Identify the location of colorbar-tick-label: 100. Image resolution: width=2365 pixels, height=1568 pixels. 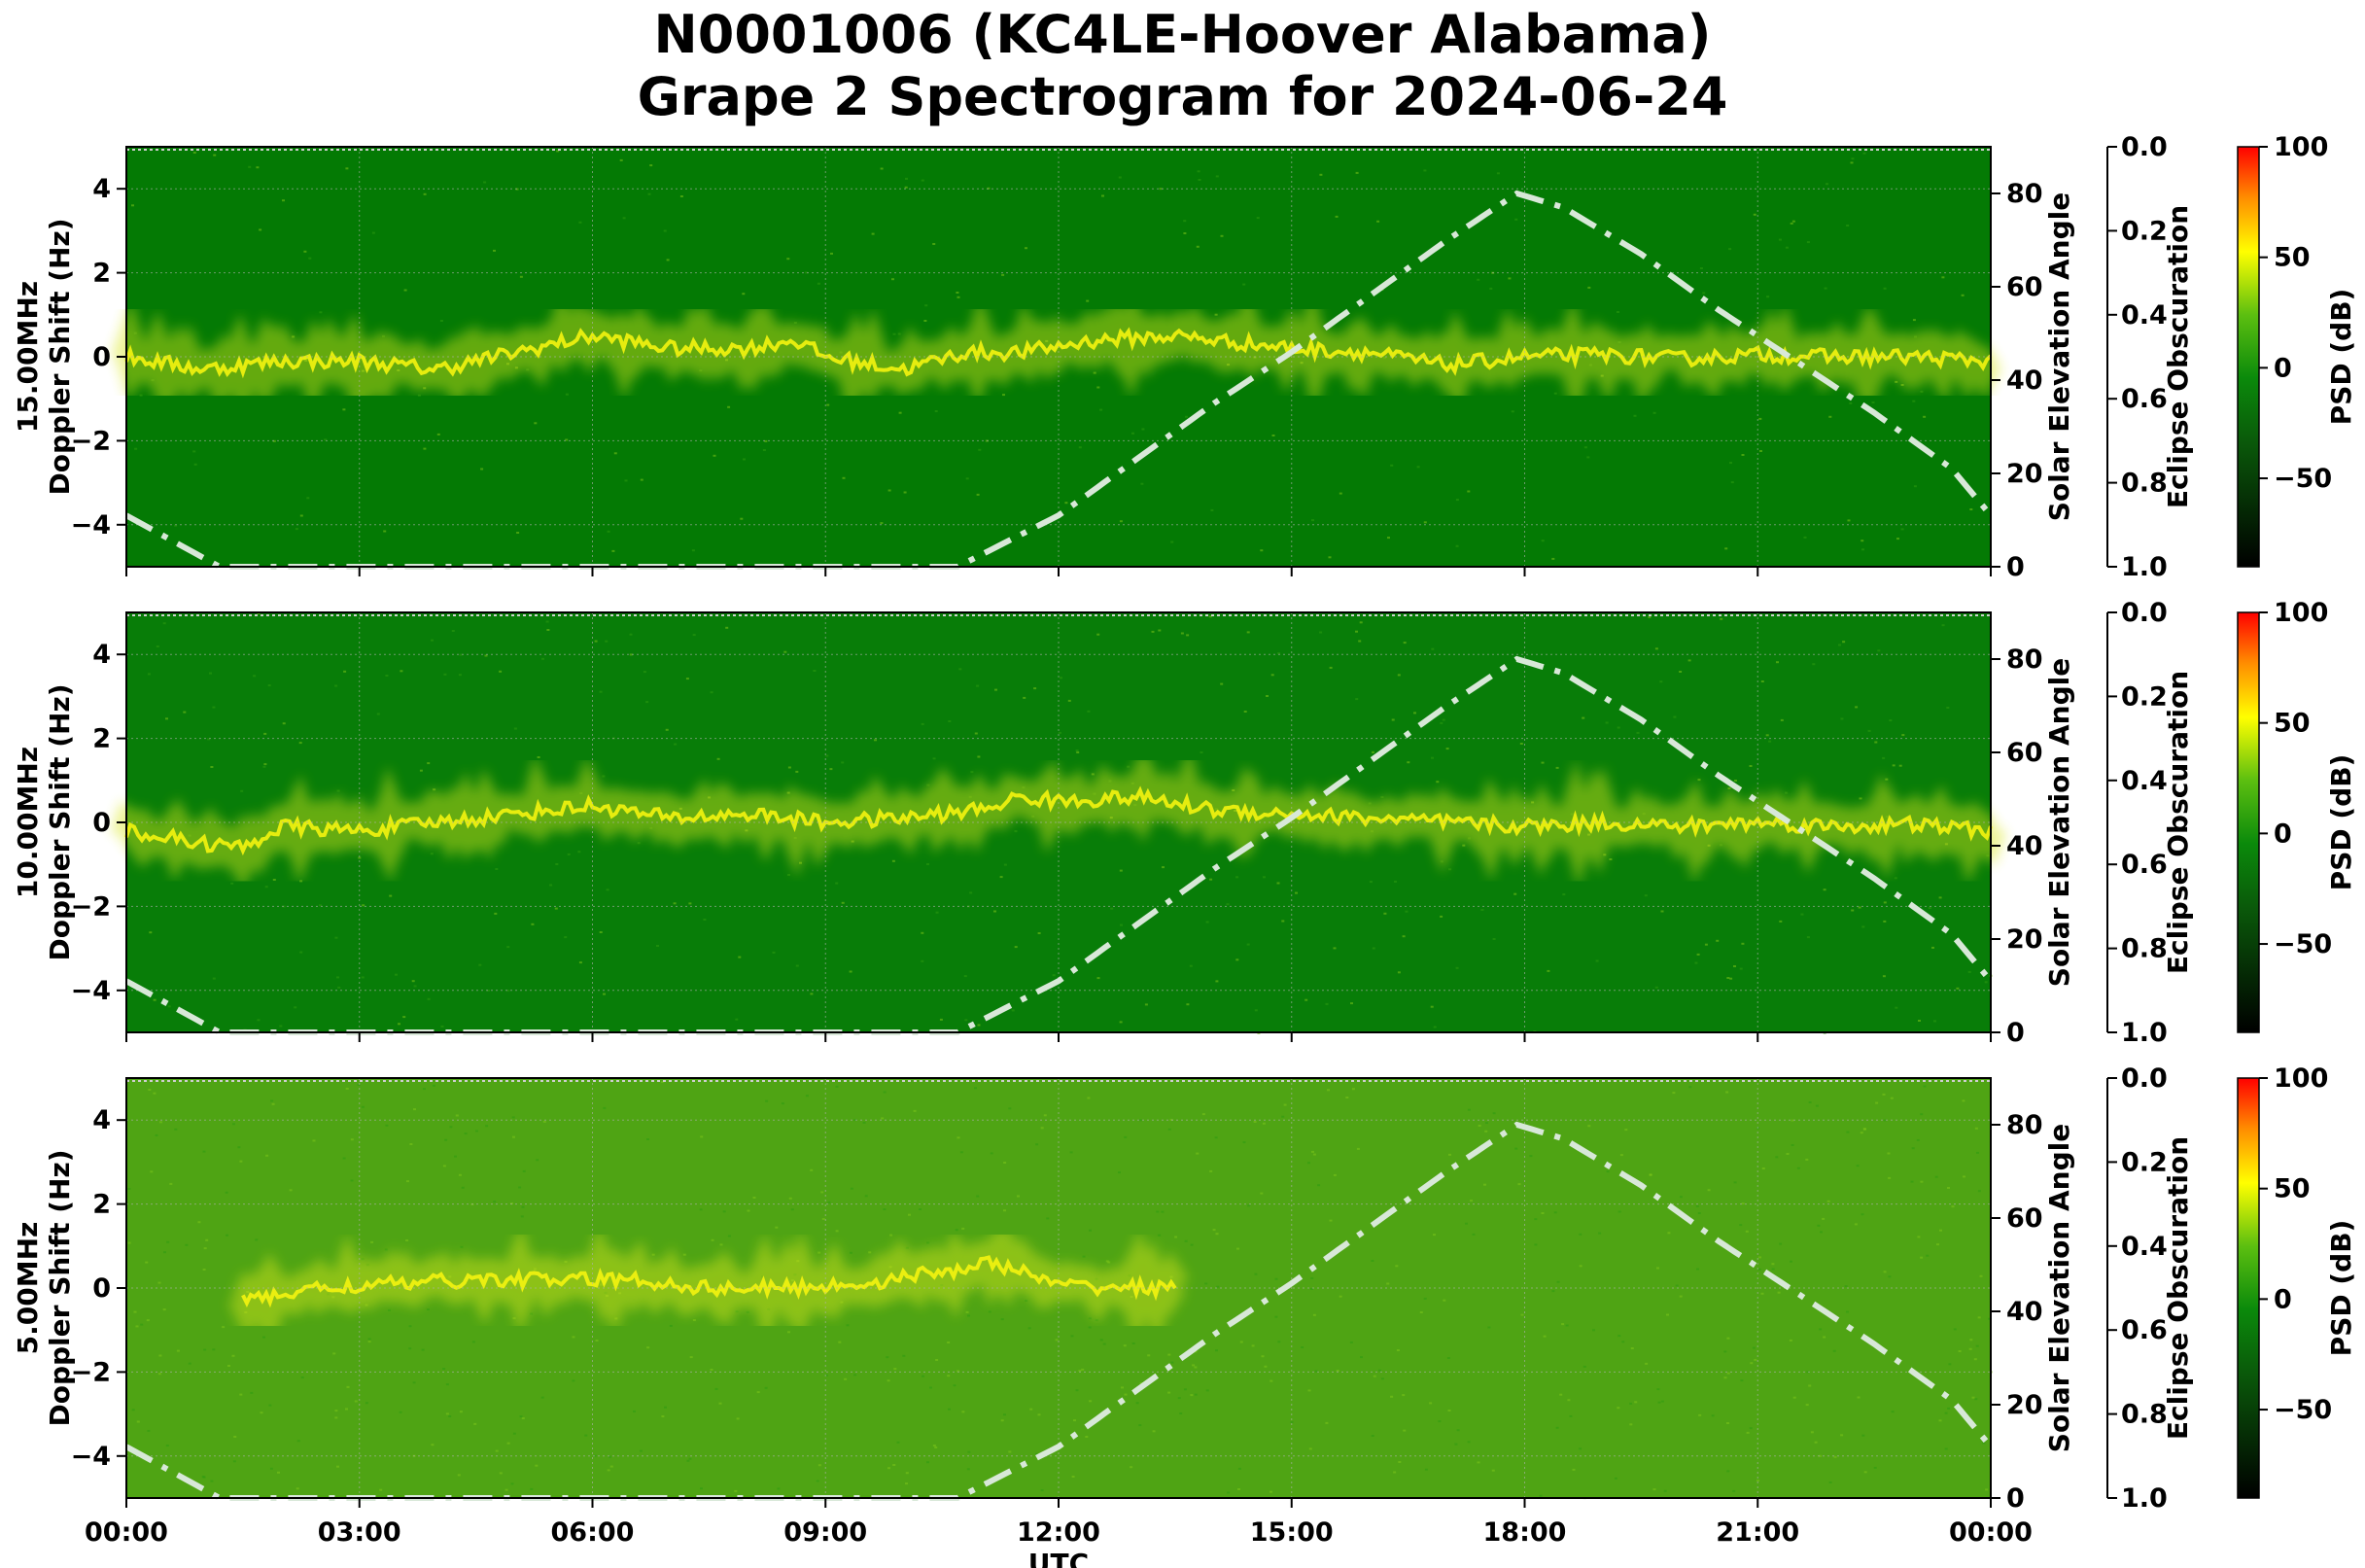
(2301, 147).